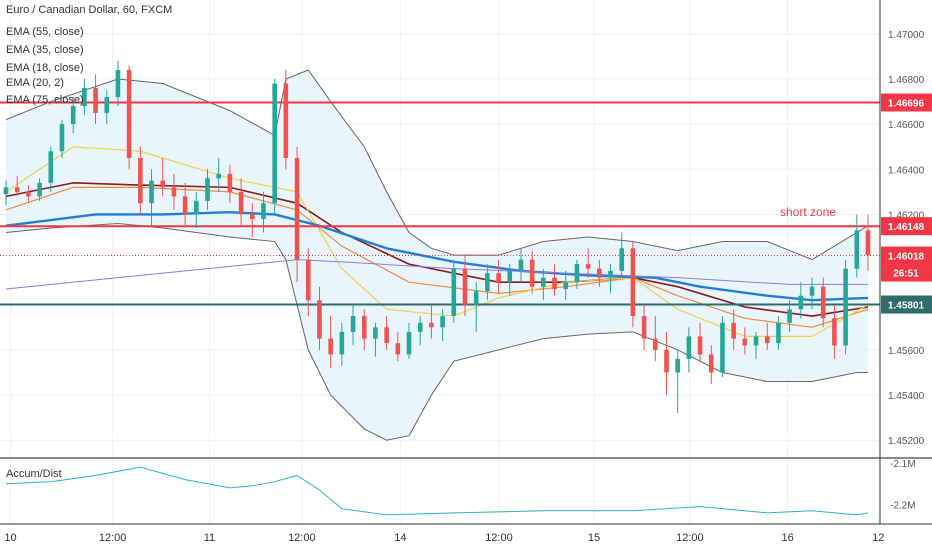 This screenshot has height=555, width=932. What do you see at coordinates (45, 50) in the screenshot?
I see `legend-ema-35: EMA (35, close)` at bounding box center [45, 50].